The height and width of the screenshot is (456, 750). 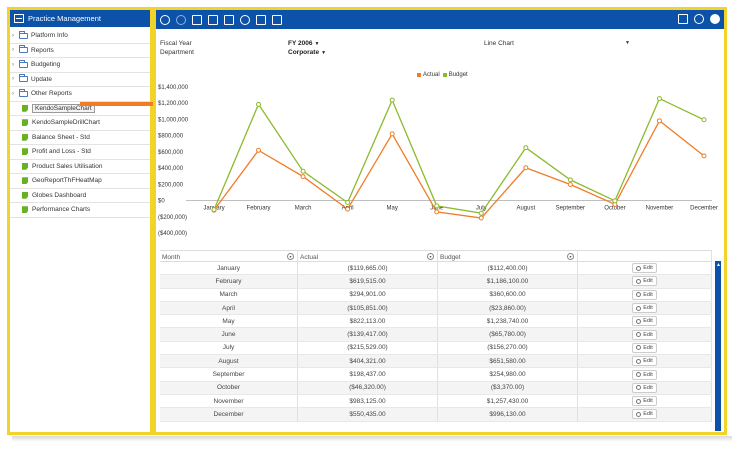 What do you see at coordinates (229, 308) in the screenshot?
I see `table-cell: April` at bounding box center [229, 308].